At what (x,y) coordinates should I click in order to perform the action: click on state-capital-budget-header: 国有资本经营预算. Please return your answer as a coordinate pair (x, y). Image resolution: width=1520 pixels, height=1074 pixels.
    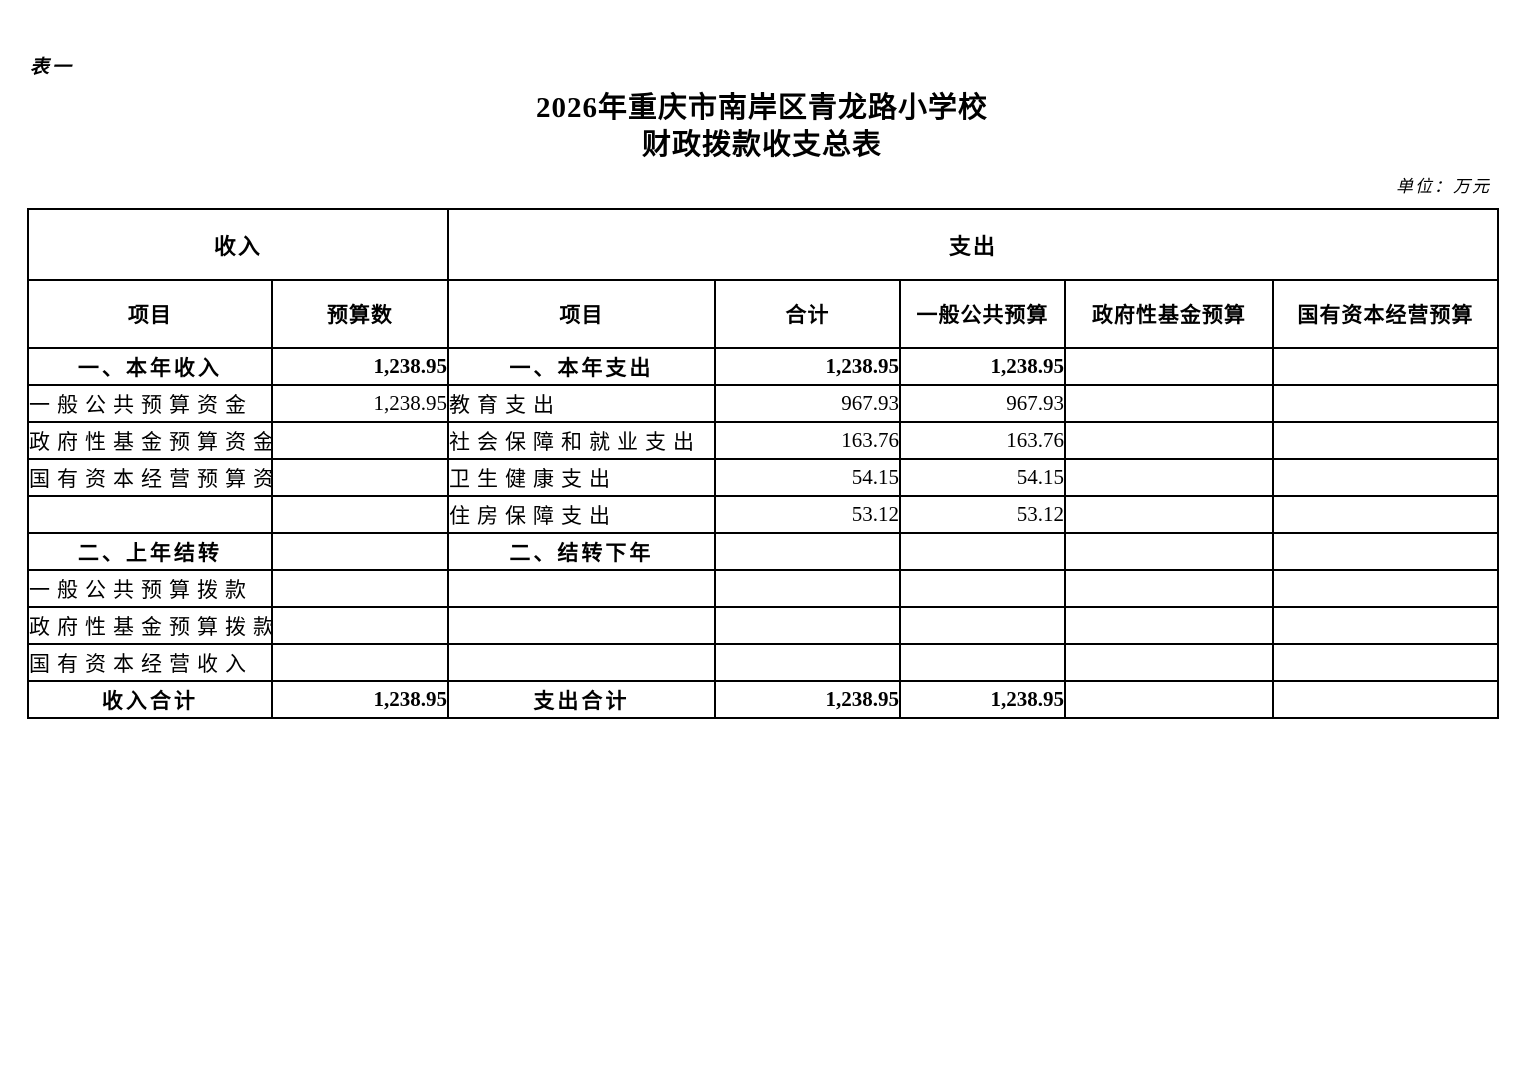
    Looking at the image, I should click on (1386, 314).